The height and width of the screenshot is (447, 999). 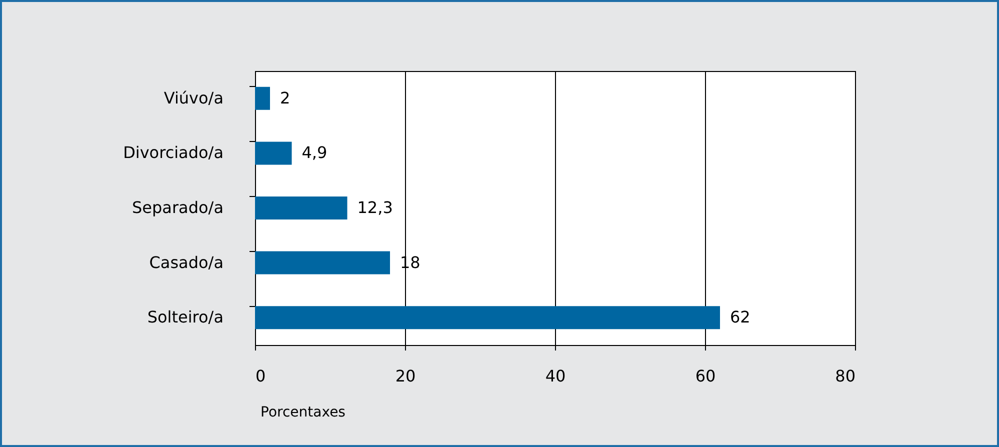 What do you see at coordinates (405, 376) in the screenshot?
I see `x-tick-label: 20` at bounding box center [405, 376].